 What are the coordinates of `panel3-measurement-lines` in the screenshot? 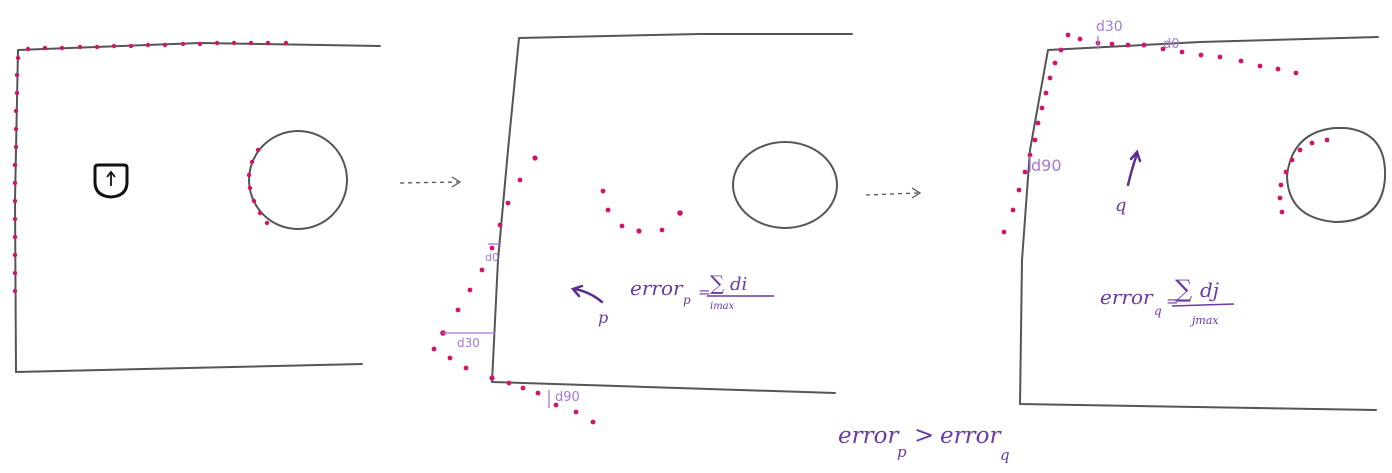 It's located at (1064, 104).